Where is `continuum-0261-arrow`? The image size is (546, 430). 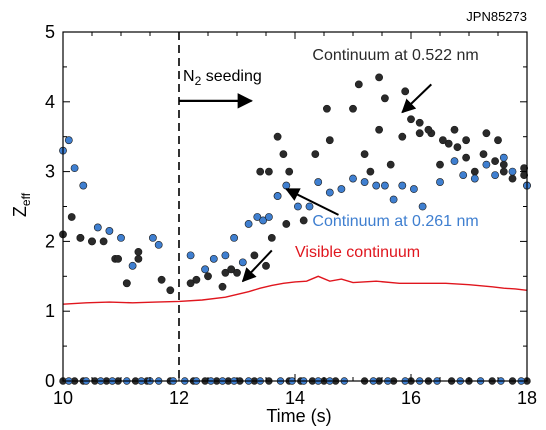
continuum-0261-arrow is located at coordinates (312, 202).